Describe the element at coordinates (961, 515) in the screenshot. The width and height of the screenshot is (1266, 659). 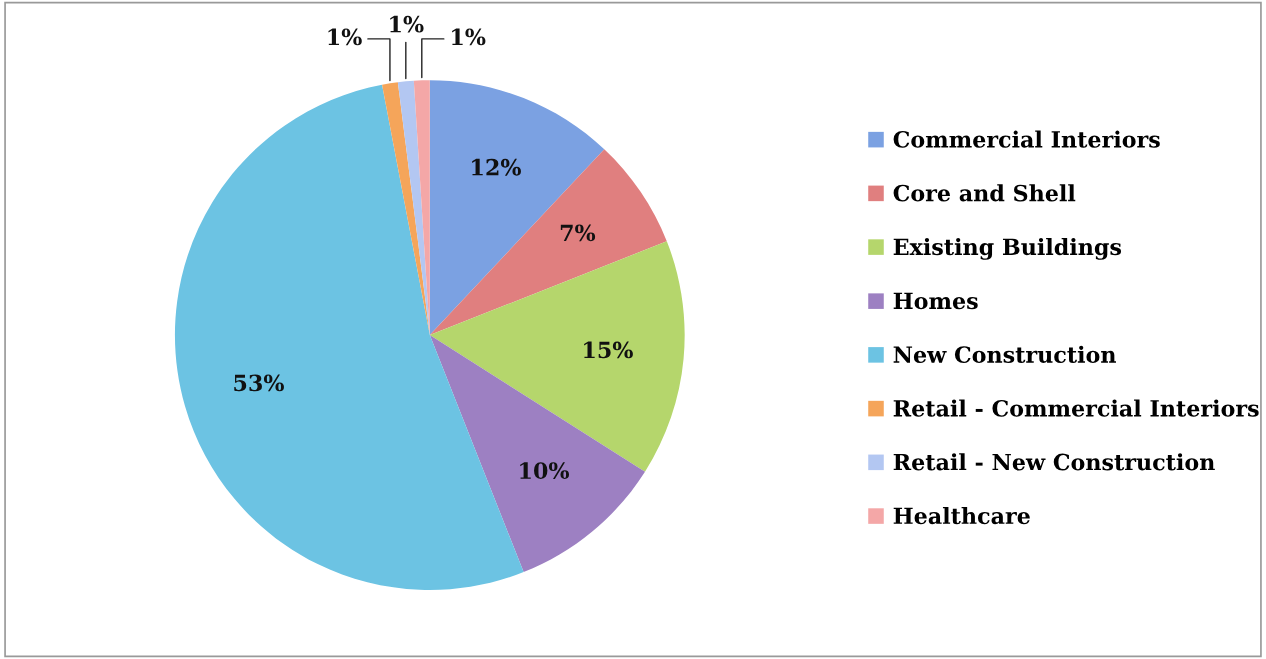
I see `legend-label: Healthcare` at that location.